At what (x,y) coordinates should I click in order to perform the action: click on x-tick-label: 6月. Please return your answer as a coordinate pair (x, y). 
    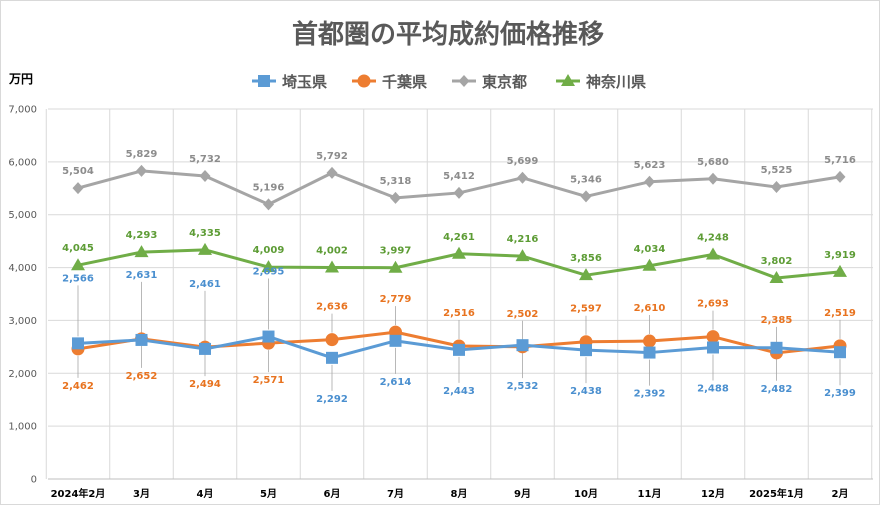
    Looking at the image, I should click on (332, 494).